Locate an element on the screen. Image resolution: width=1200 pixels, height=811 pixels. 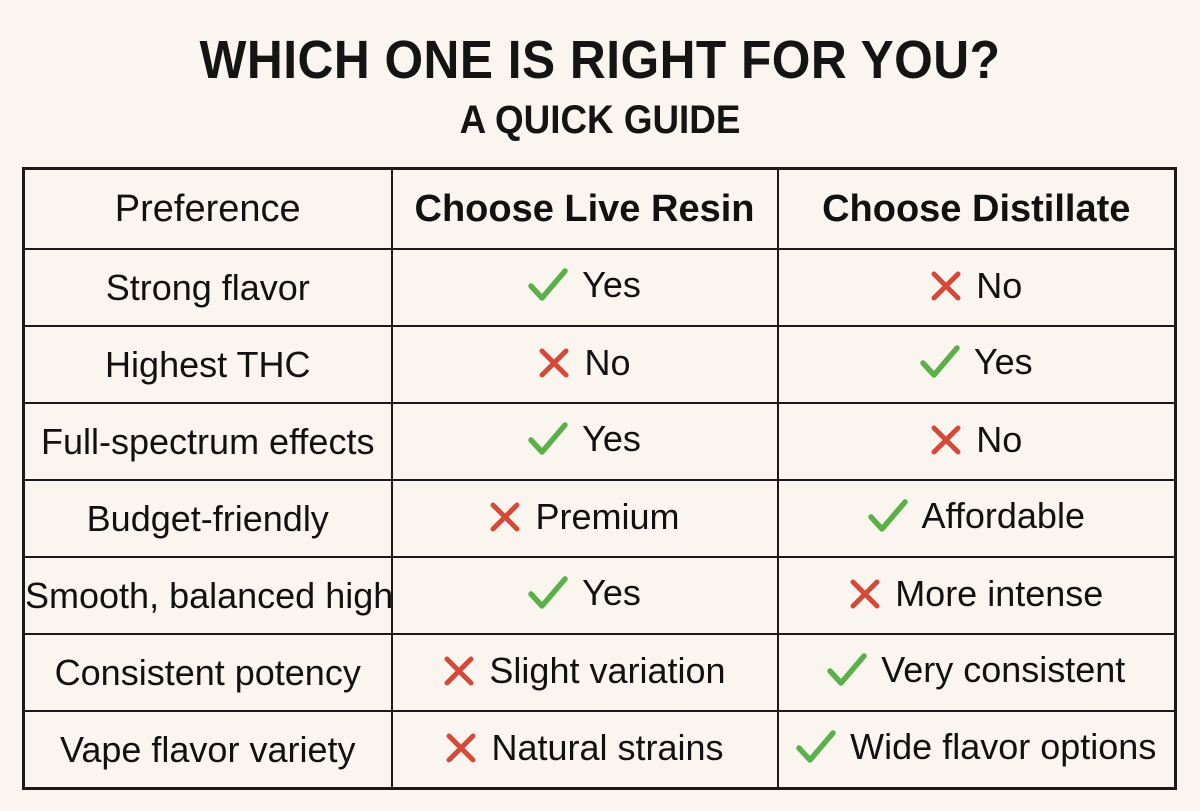
preference-cell: Full-spectrum effects is located at coordinates (207, 441).